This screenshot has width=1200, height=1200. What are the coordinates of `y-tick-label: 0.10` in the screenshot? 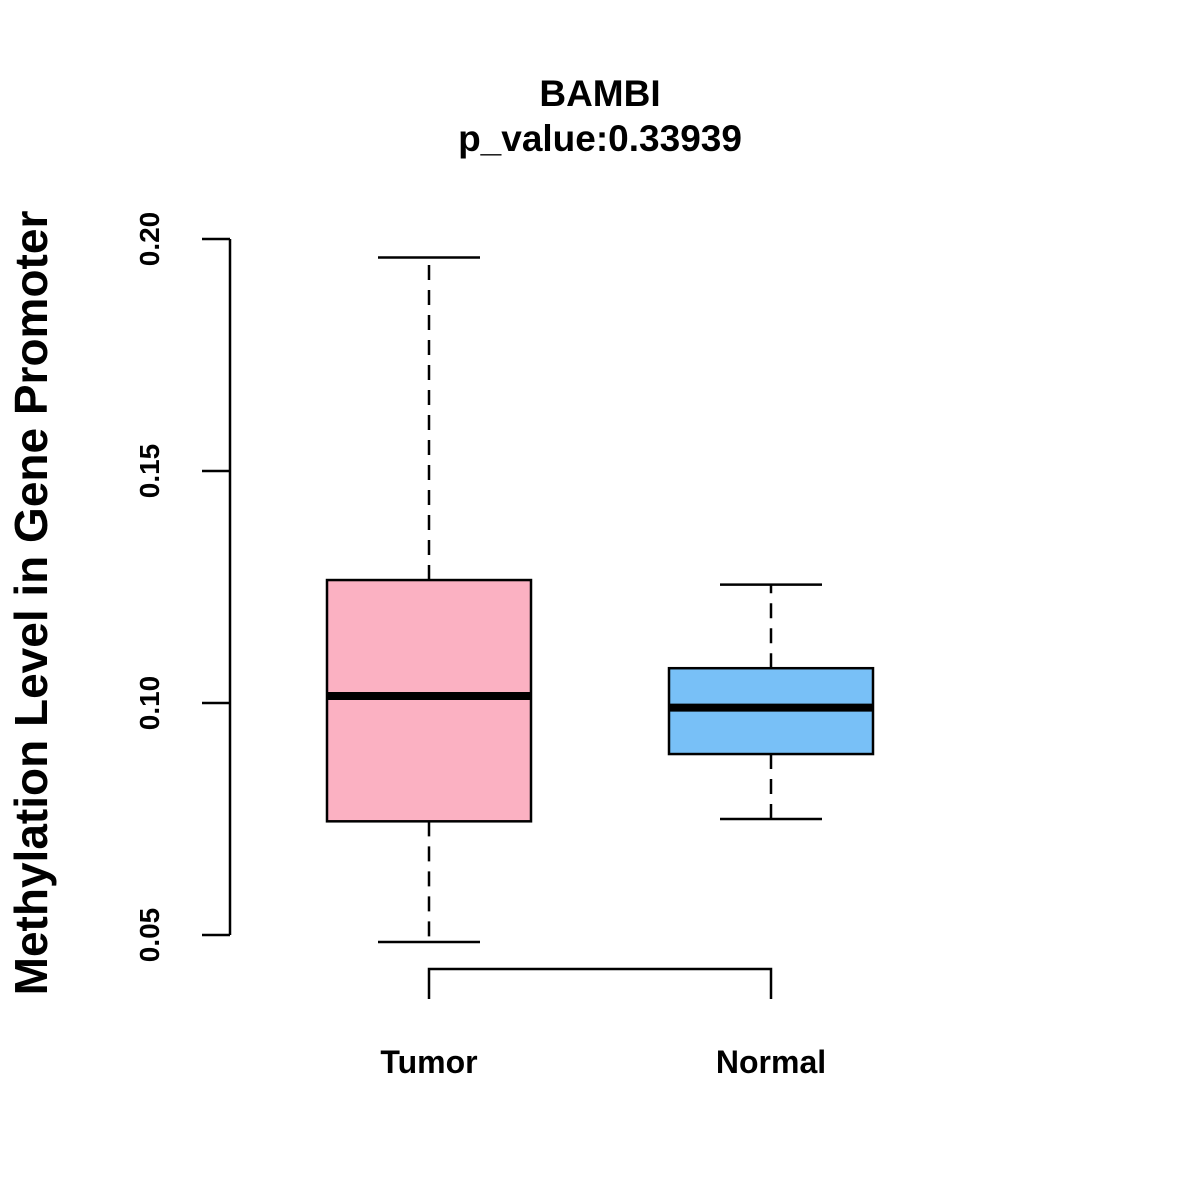 It's located at (149, 703).